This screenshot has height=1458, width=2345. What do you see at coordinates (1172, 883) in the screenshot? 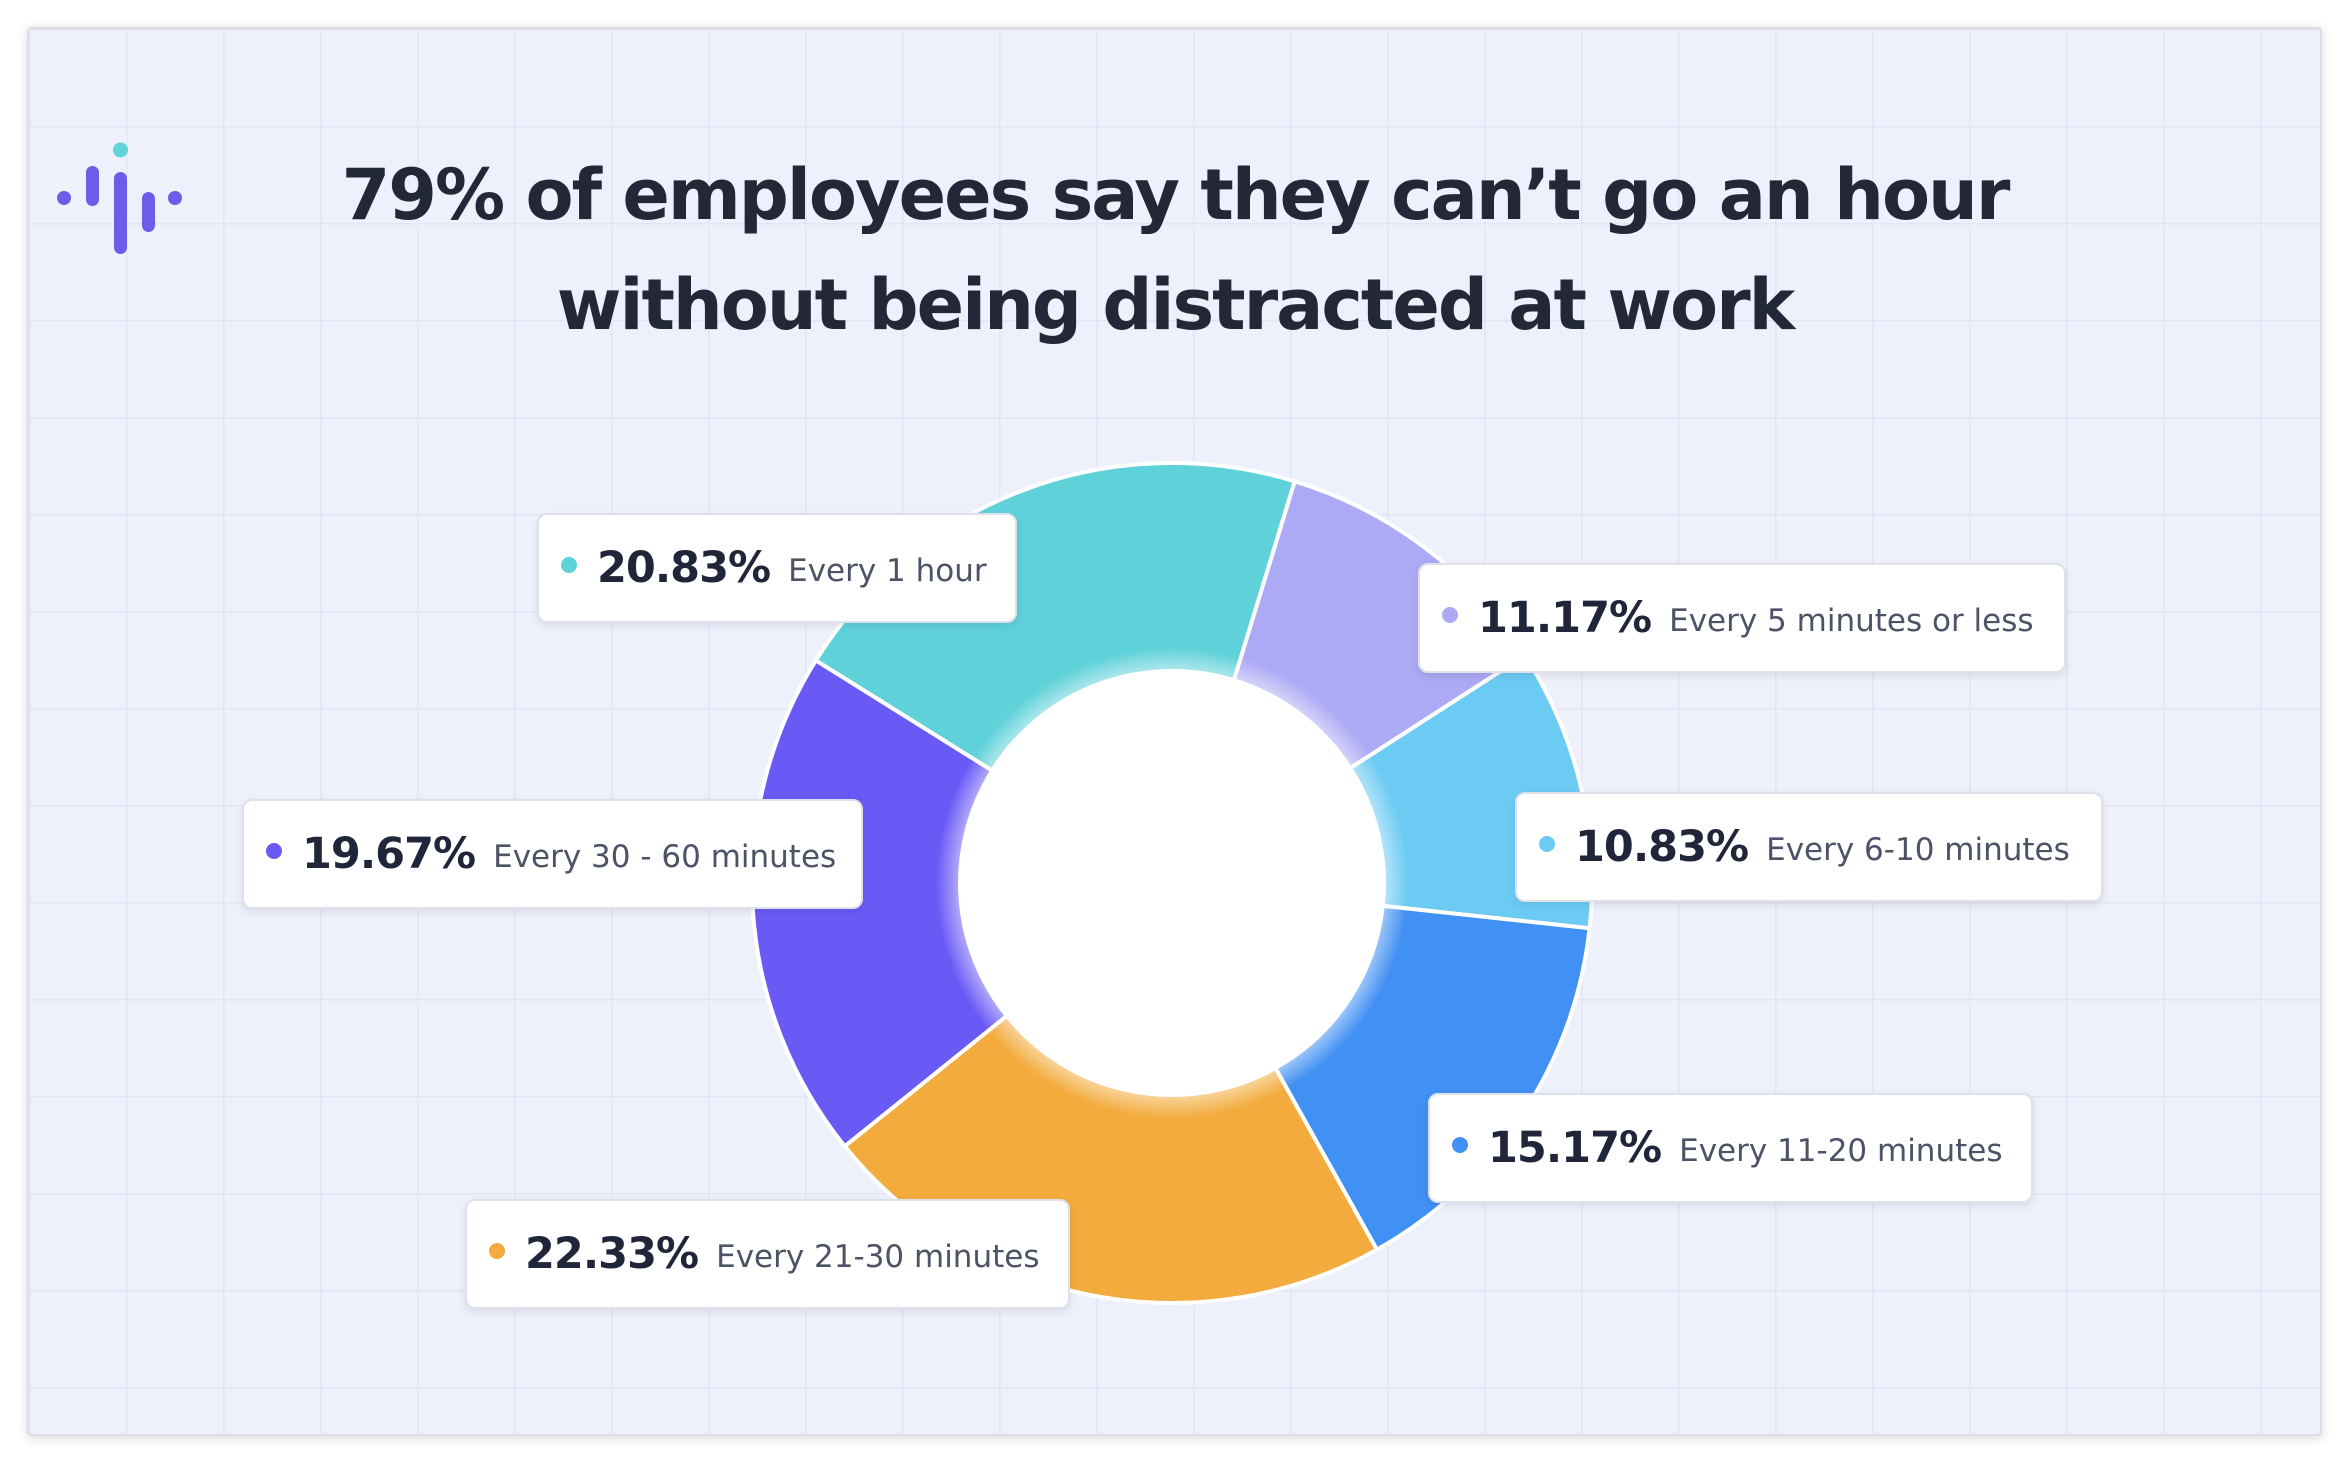
I see `donut-hole` at bounding box center [1172, 883].